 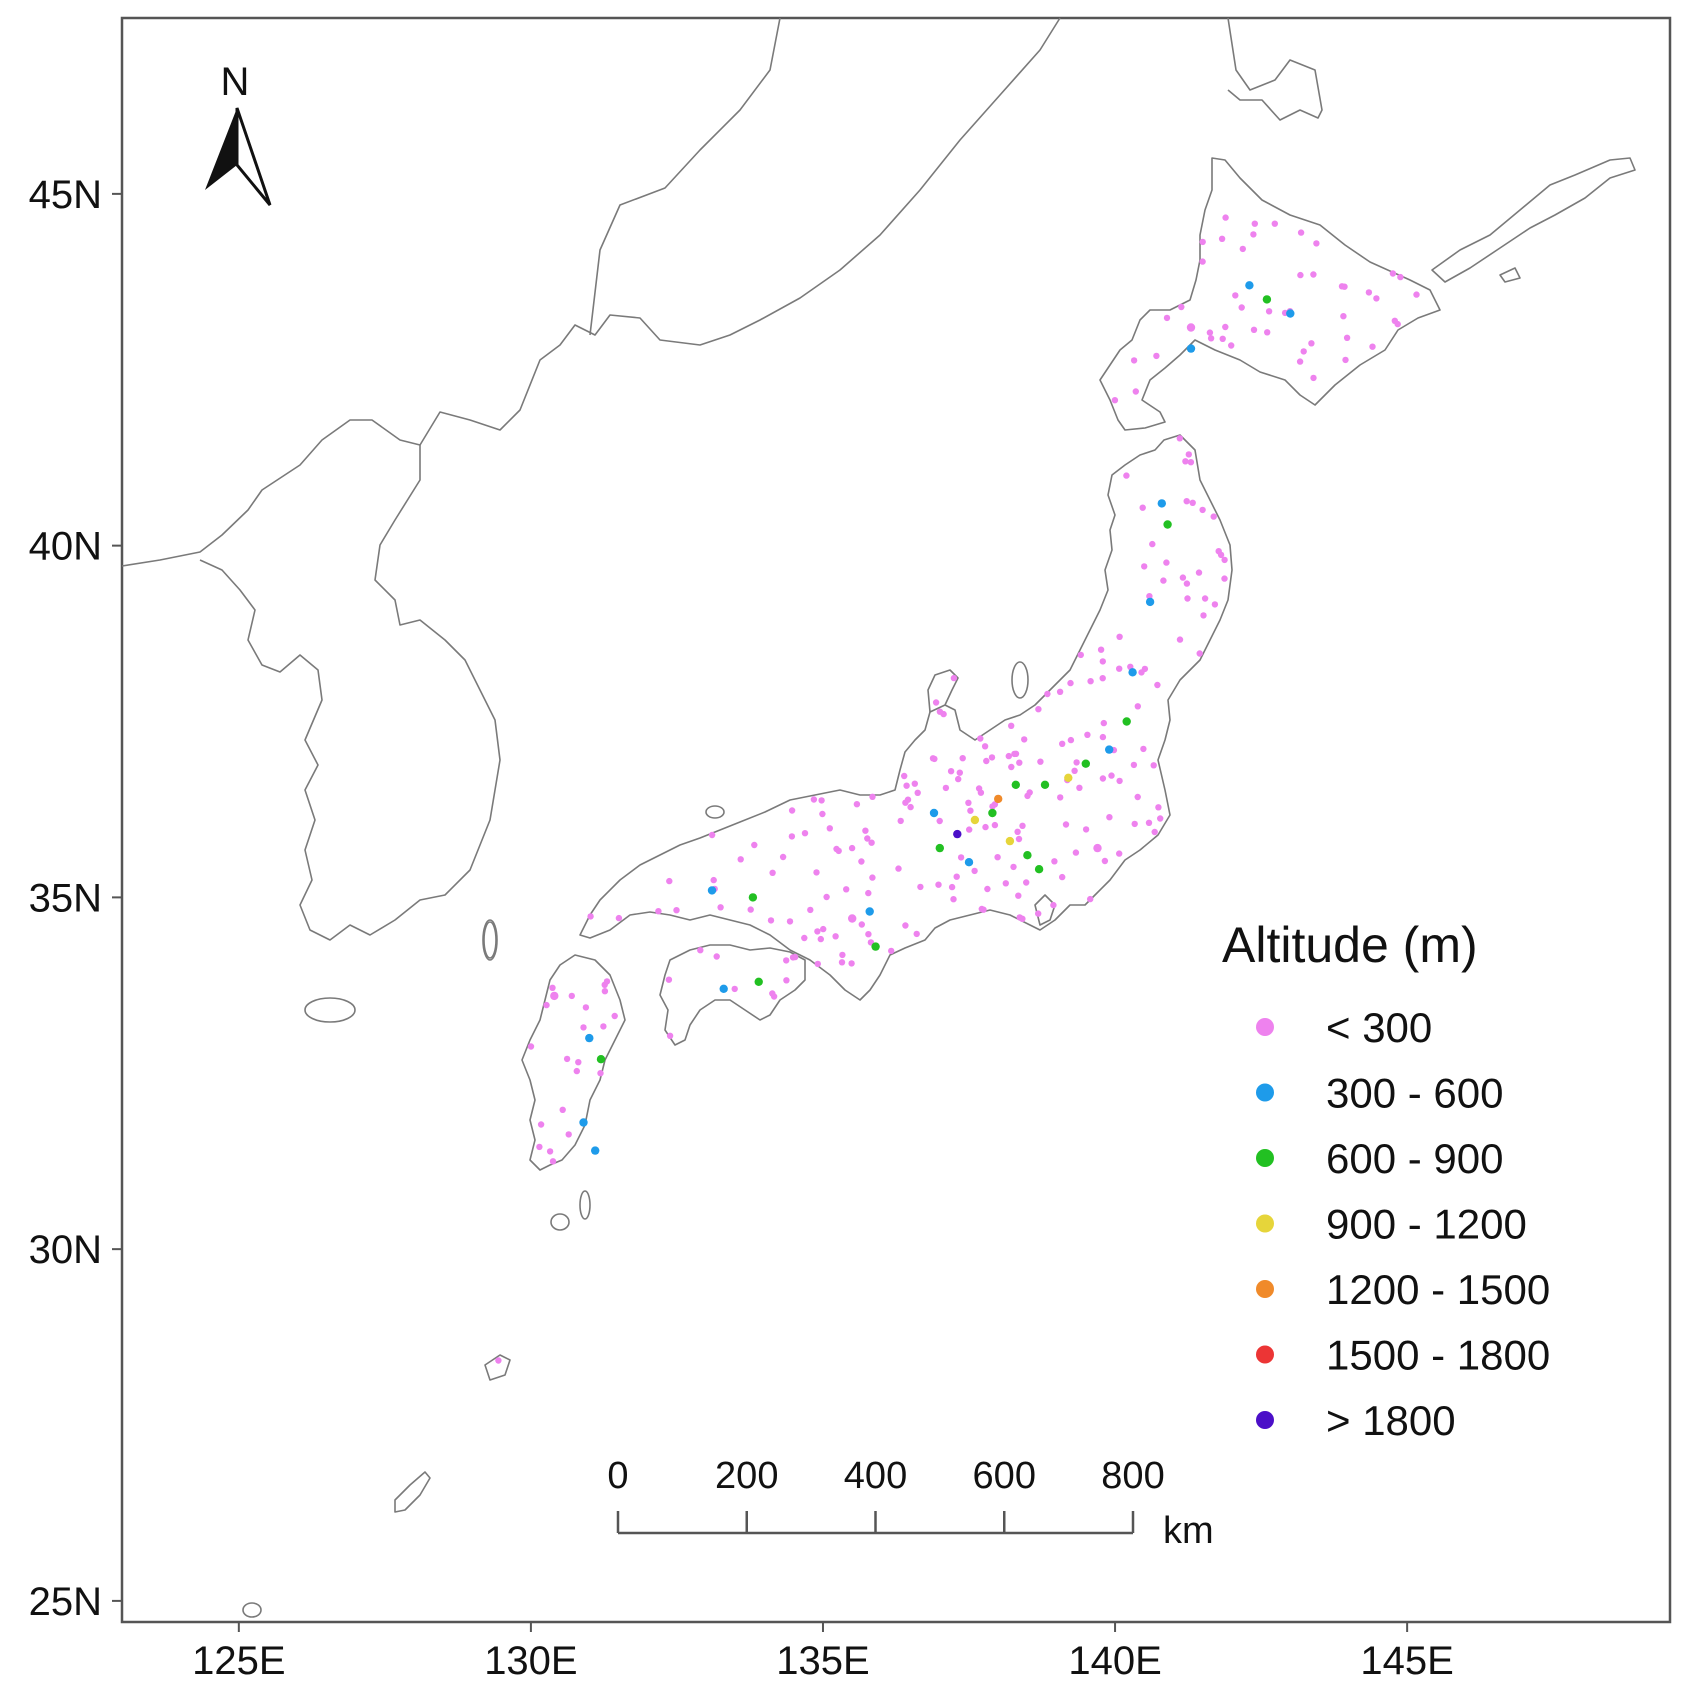 What do you see at coordinates (497, 1367) in the screenshot?
I see `amami-oshima` at bounding box center [497, 1367].